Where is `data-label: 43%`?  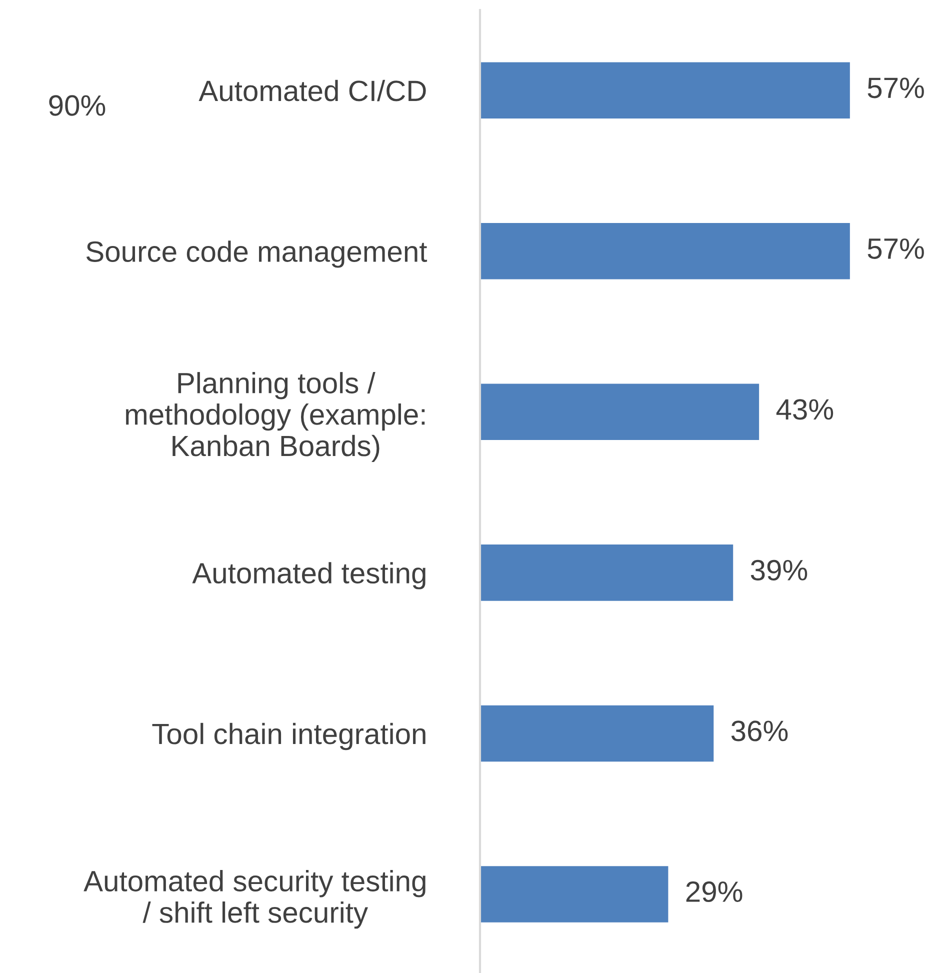 data-label: 43% is located at coordinates (805, 409).